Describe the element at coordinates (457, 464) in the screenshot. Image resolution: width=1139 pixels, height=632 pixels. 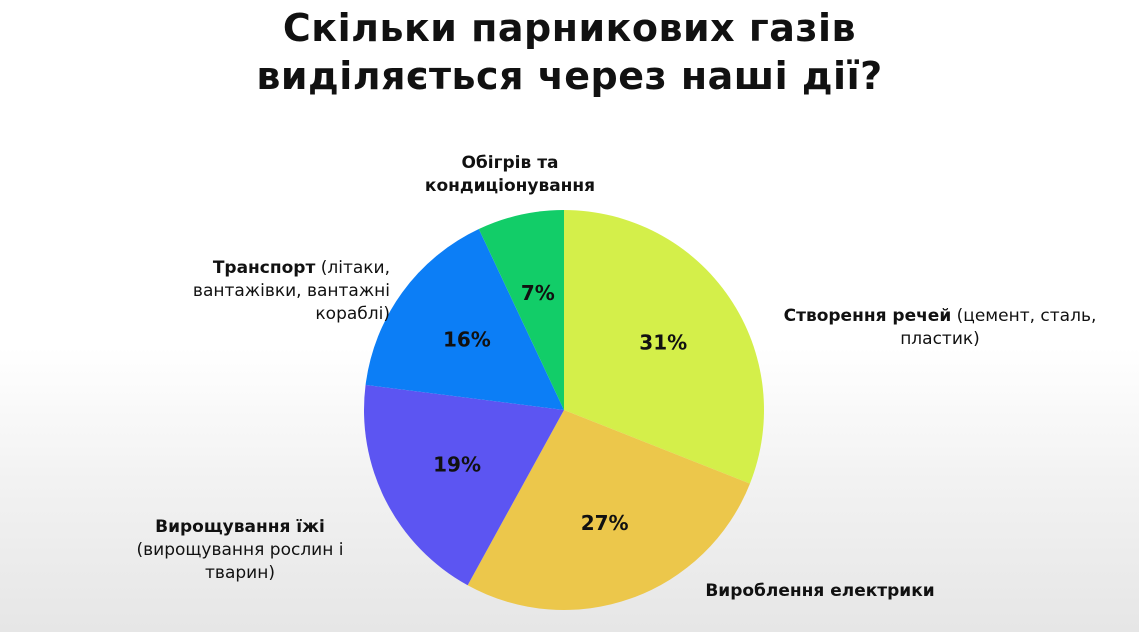
I see `pie-value-label-food: 19%` at that location.